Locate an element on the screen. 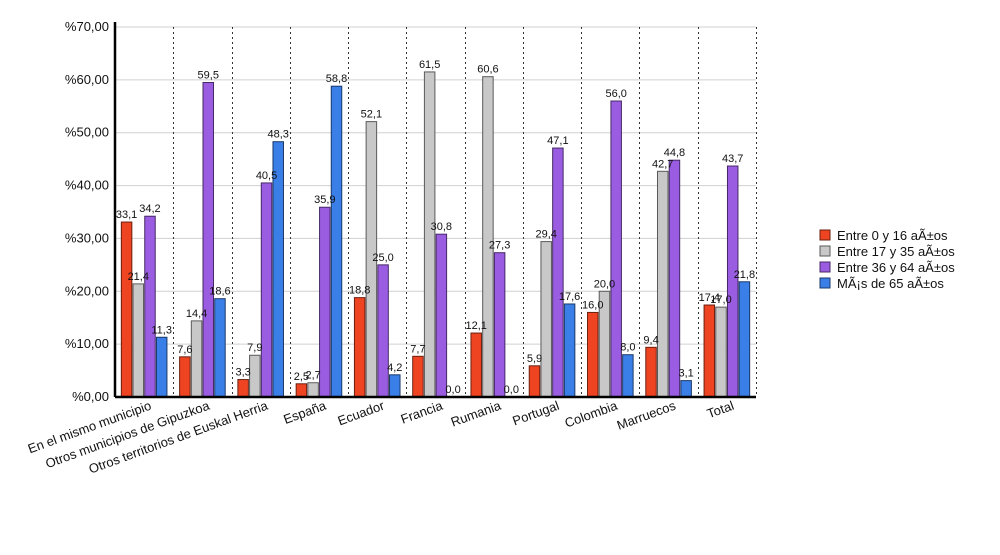  data-label: 61,5 is located at coordinates (429, 65).